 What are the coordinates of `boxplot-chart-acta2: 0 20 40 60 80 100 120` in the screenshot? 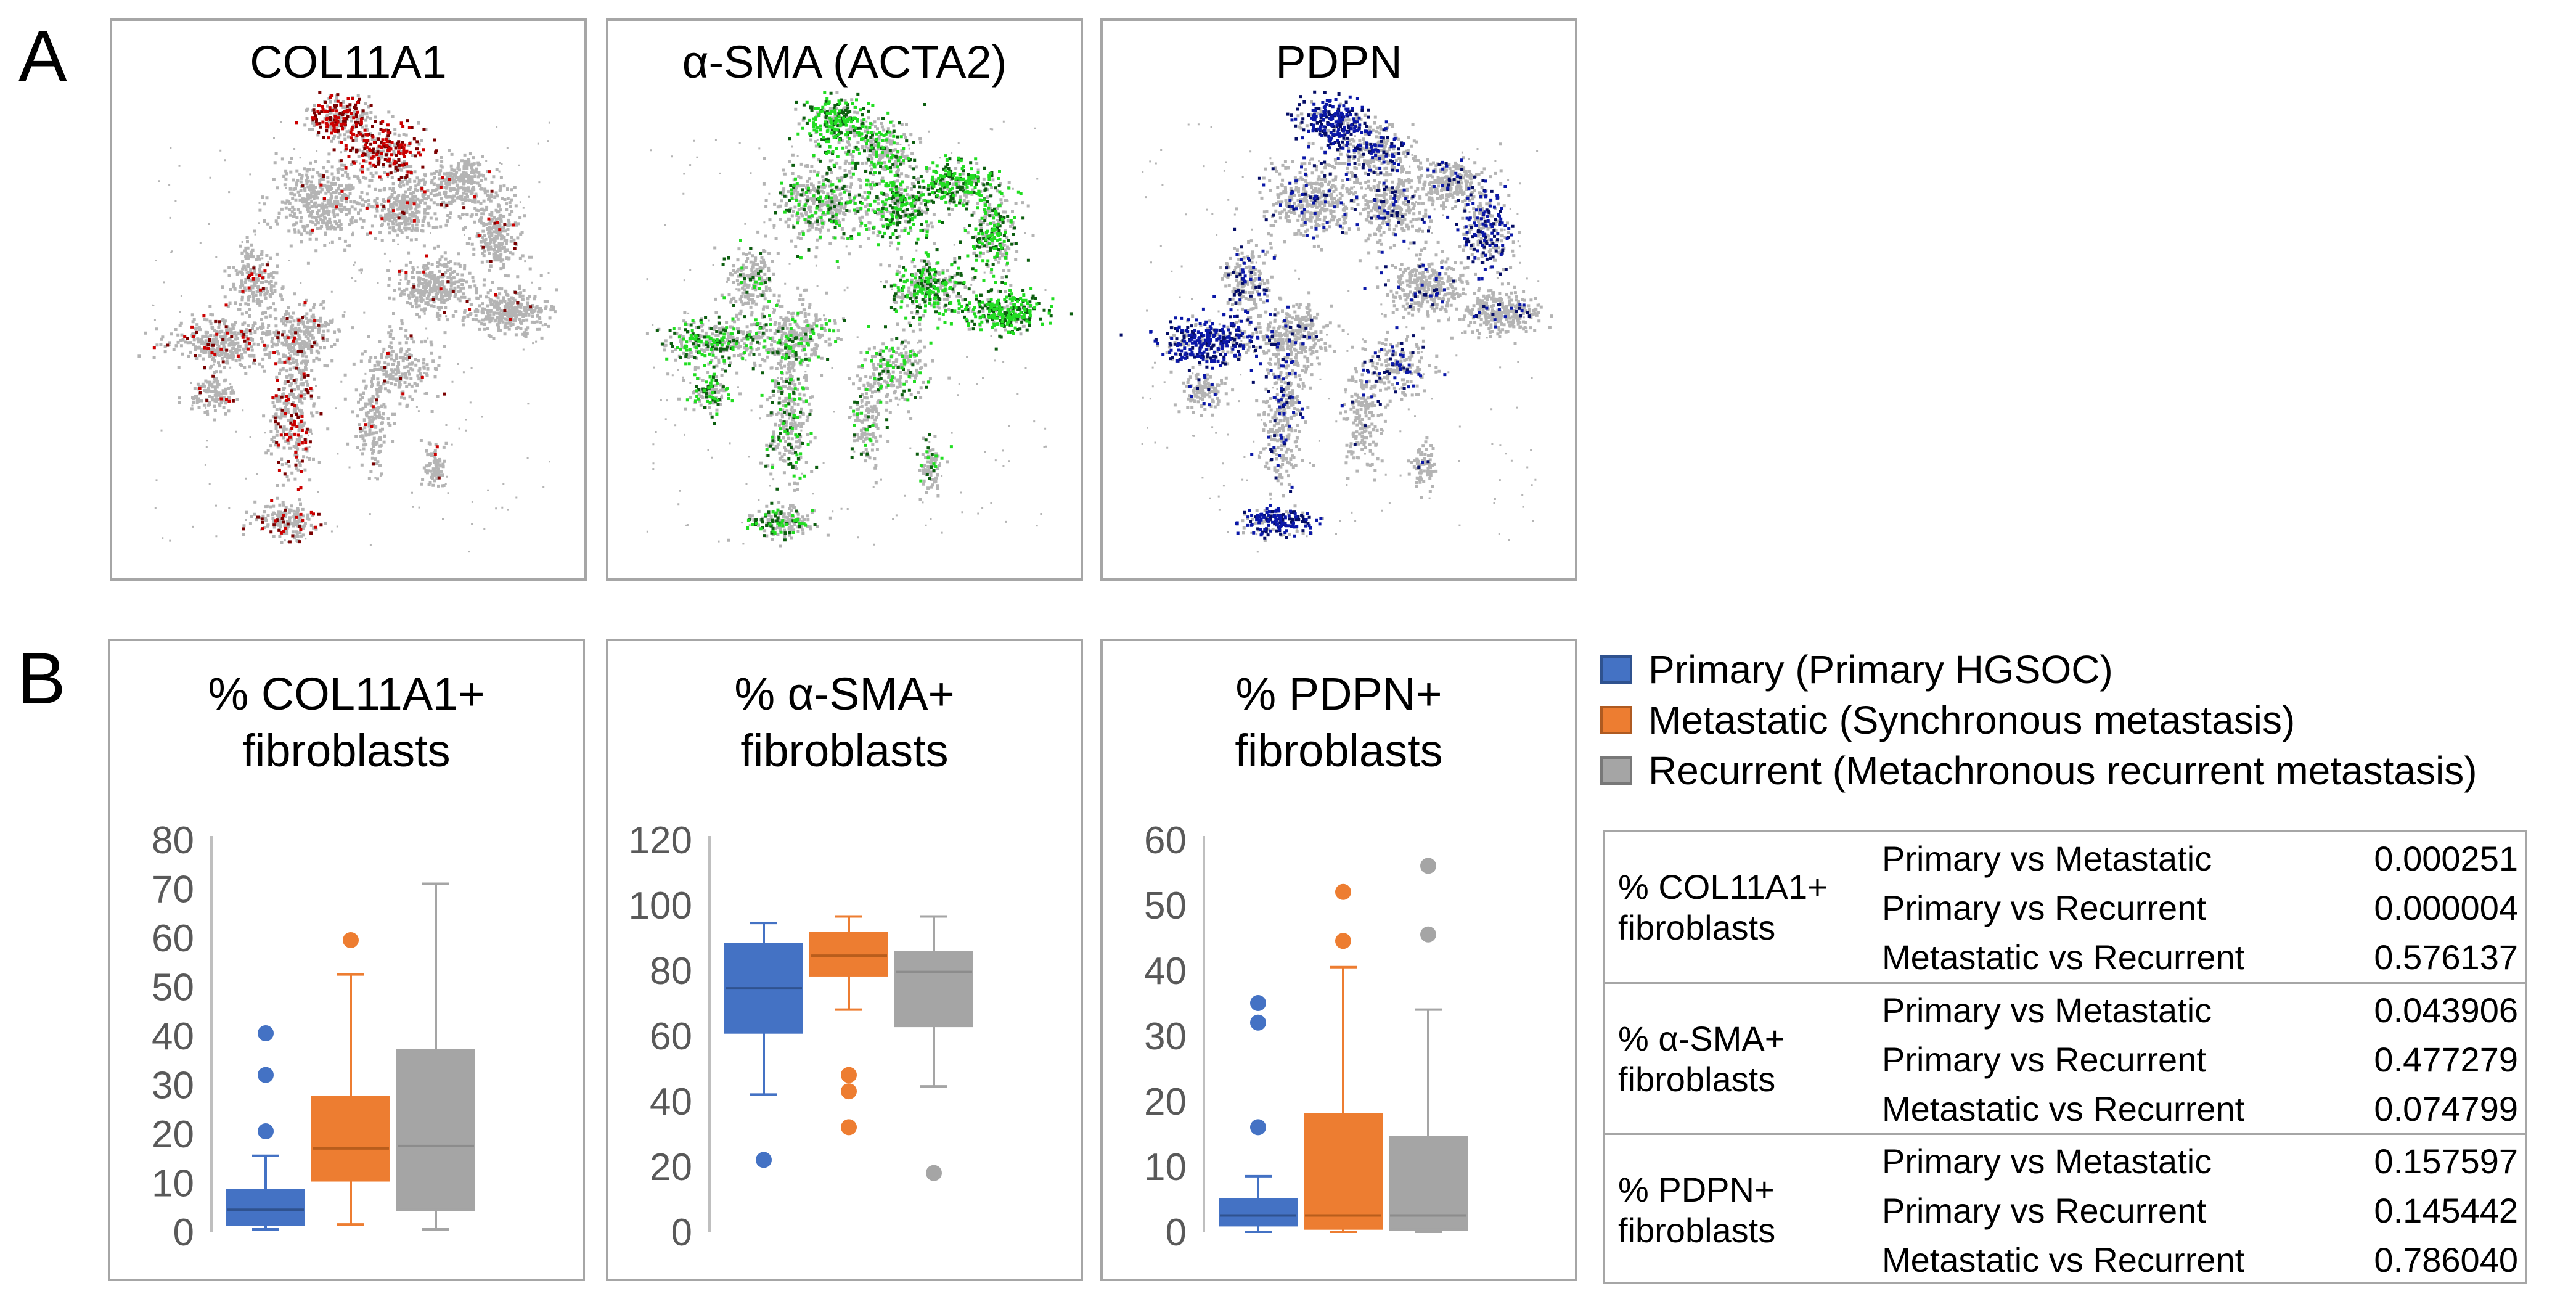 It's located at (801, 1036).